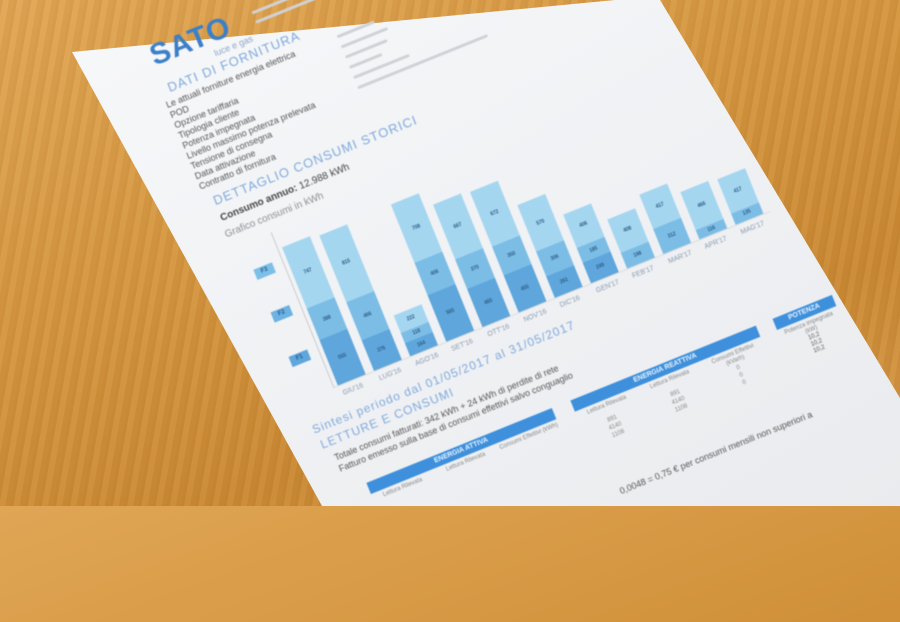 This screenshot has height=622, width=900. Describe the element at coordinates (540, 222) in the screenshot. I see `bar-segment-F3: 570` at that location.